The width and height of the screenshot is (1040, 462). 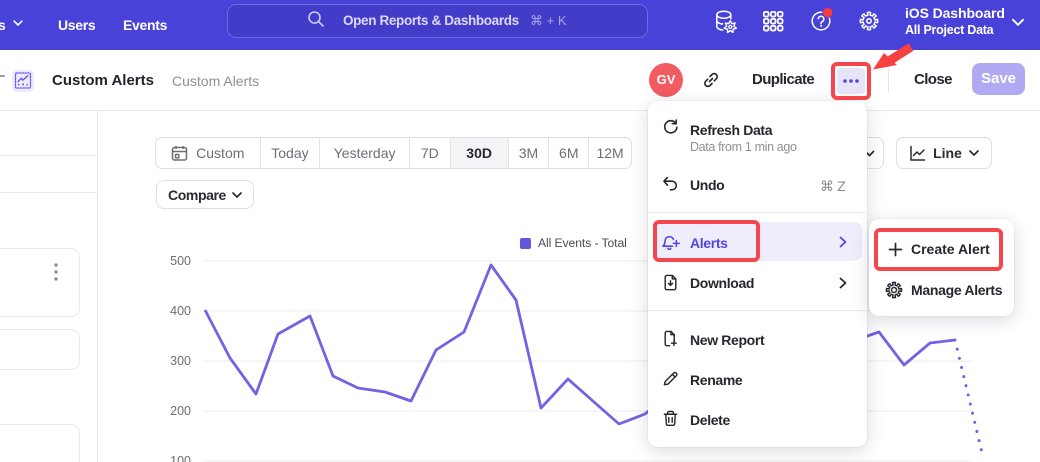 What do you see at coordinates (180, 361) in the screenshot?
I see `svg-text: 300` at bounding box center [180, 361].